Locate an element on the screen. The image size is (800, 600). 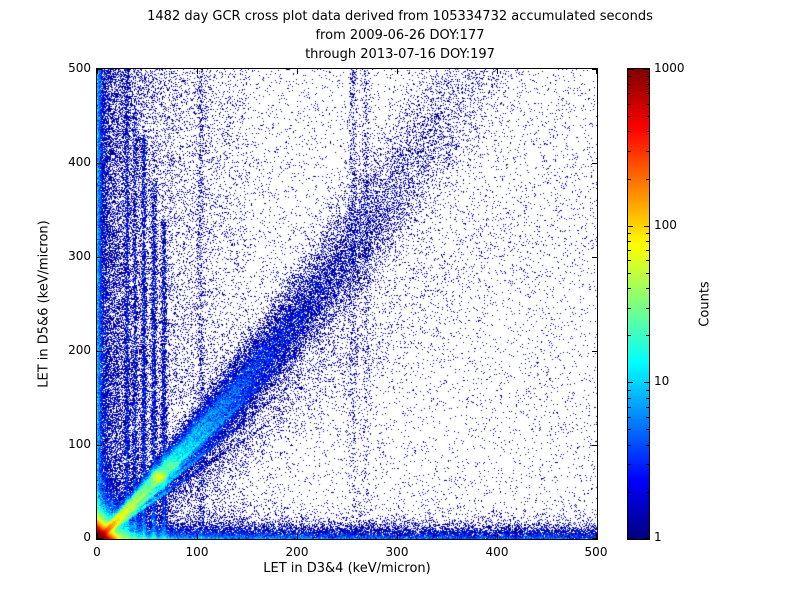
y-tick-label: 200 is located at coordinates (79, 350).